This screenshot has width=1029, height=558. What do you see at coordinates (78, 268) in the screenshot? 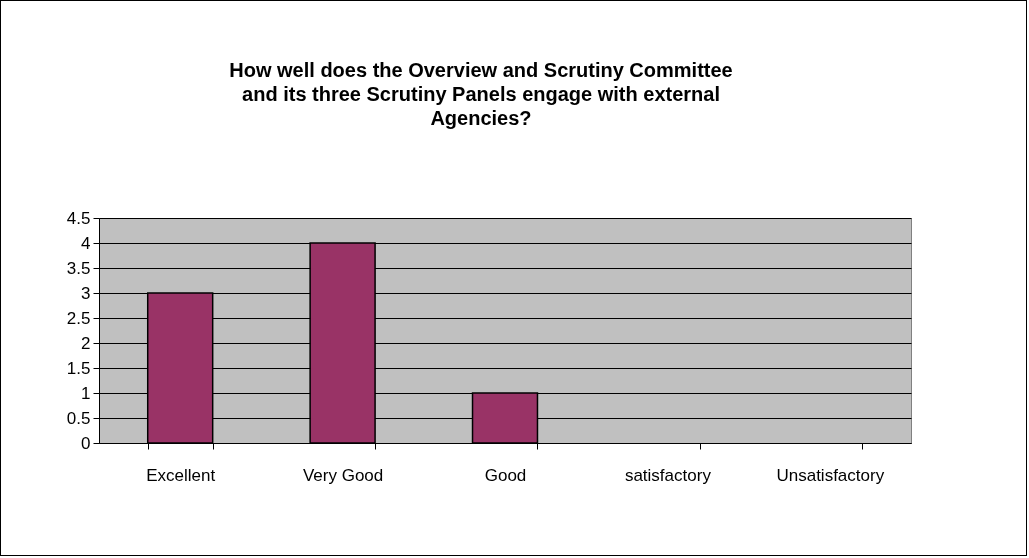
I see `y-tick-label: 3.5` at bounding box center [78, 268].